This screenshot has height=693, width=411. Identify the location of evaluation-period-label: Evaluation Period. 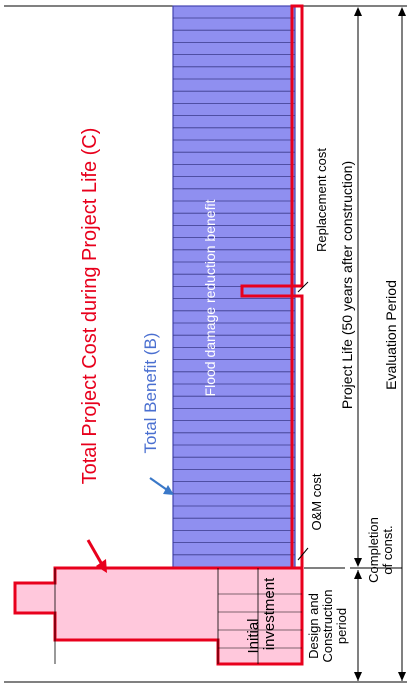
(391, 335).